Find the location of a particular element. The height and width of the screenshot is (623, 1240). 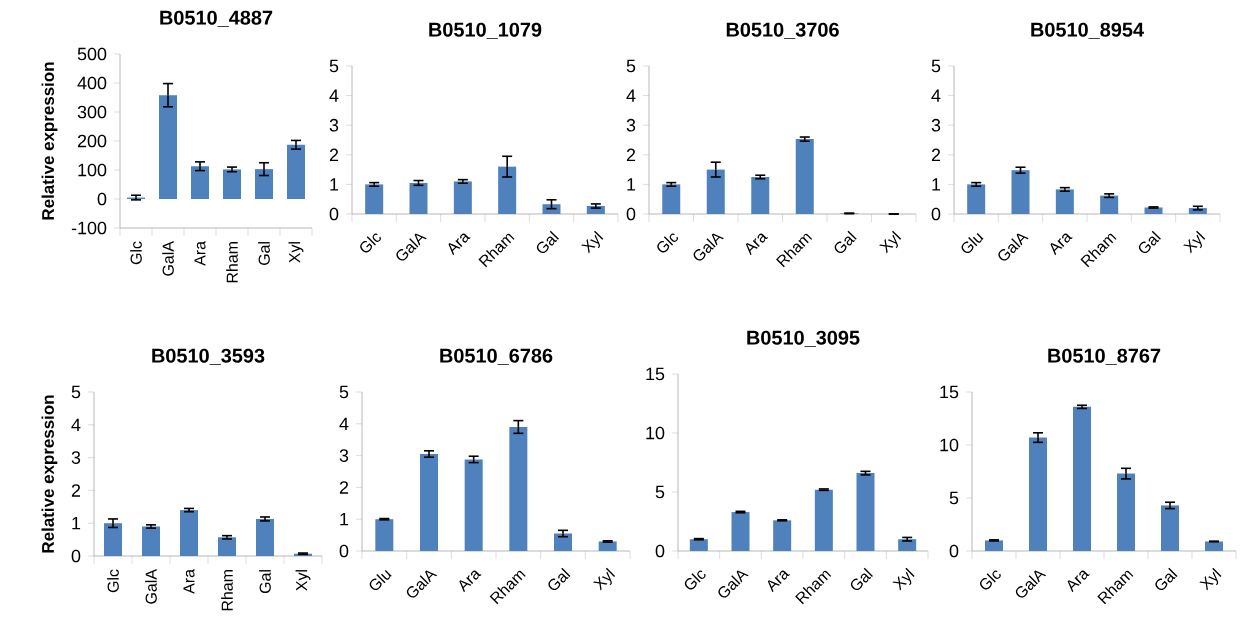

y-tick-label: 200 is located at coordinates (92, 141).